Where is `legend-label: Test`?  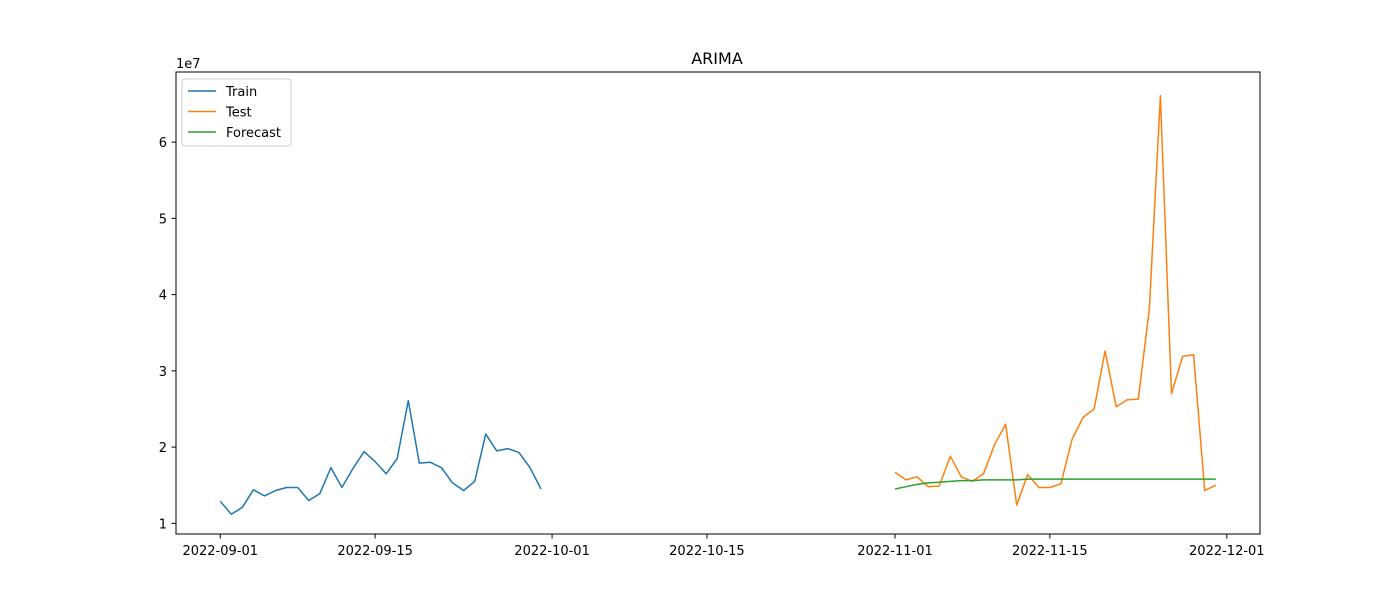
legend-label: Test is located at coordinates (238, 113).